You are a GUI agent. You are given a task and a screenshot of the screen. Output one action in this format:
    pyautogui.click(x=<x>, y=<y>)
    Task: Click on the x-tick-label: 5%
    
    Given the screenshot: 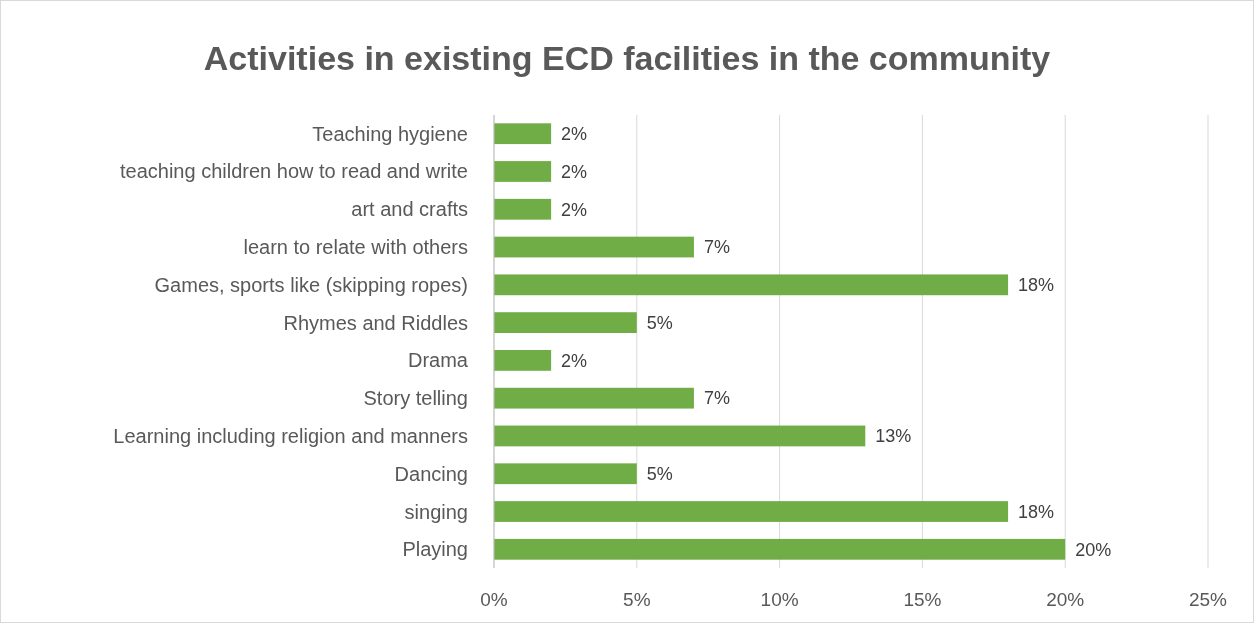 What is the action you would take?
    pyautogui.click(x=637, y=599)
    